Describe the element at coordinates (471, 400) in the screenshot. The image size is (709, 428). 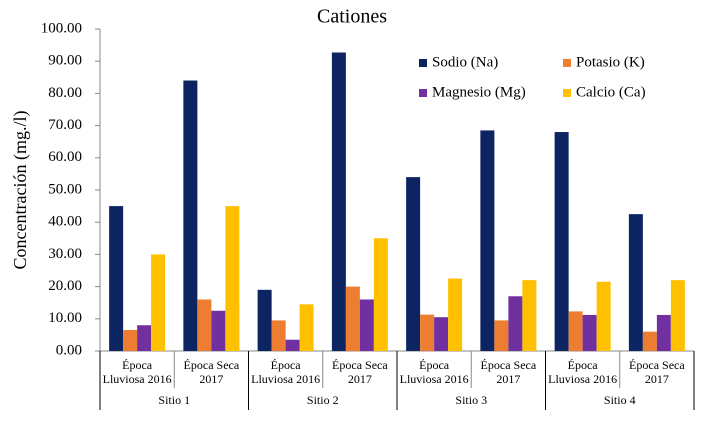
I see `group-label: Sitio 3` at that location.